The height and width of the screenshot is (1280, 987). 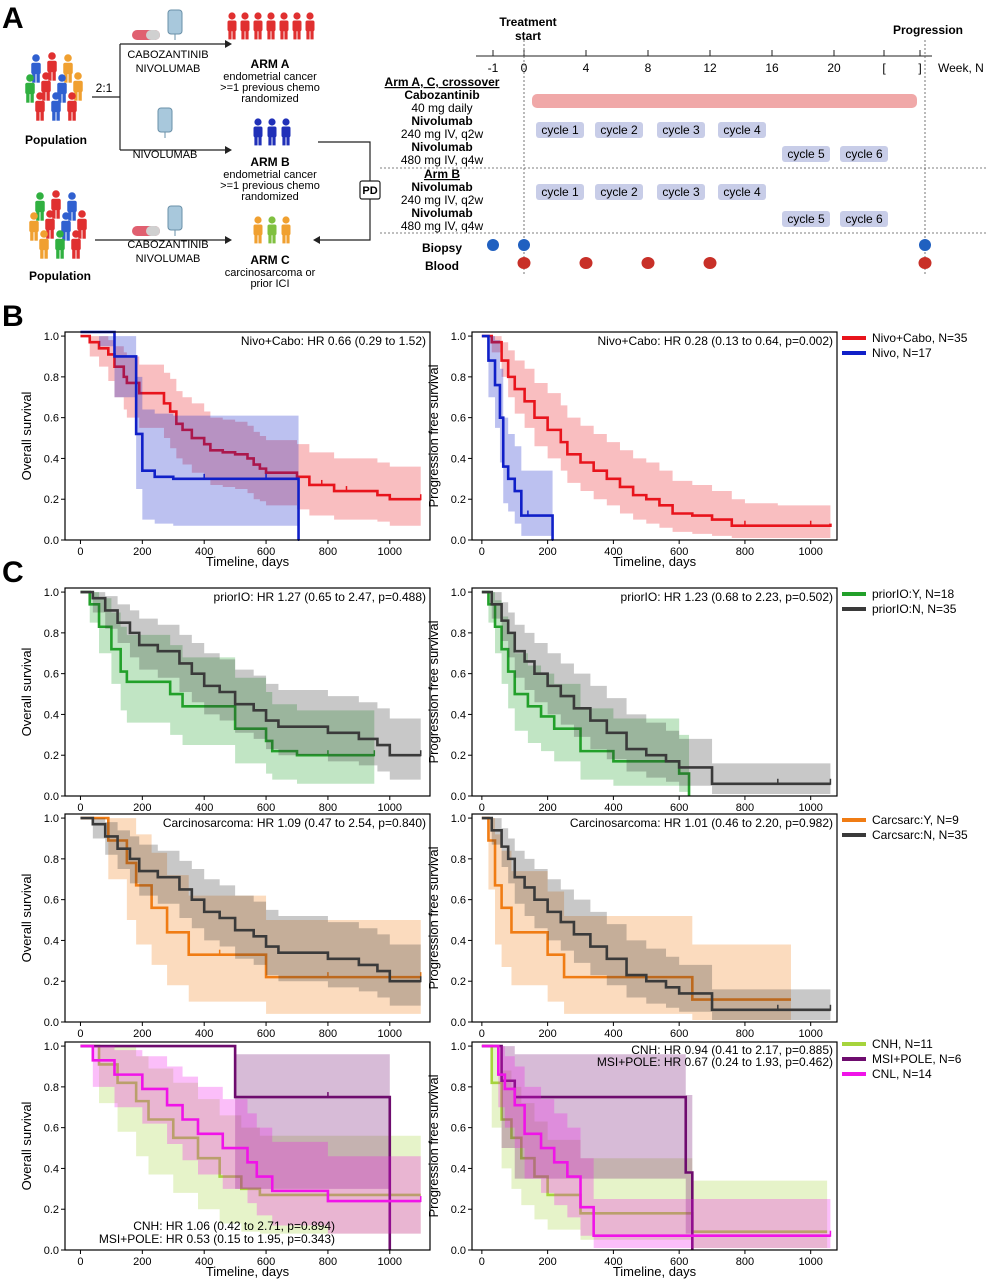 What do you see at coordinates (442, 248) in the screenshot?
I see `biopsy-label: Biopsy` at bounding box center [442, 248].